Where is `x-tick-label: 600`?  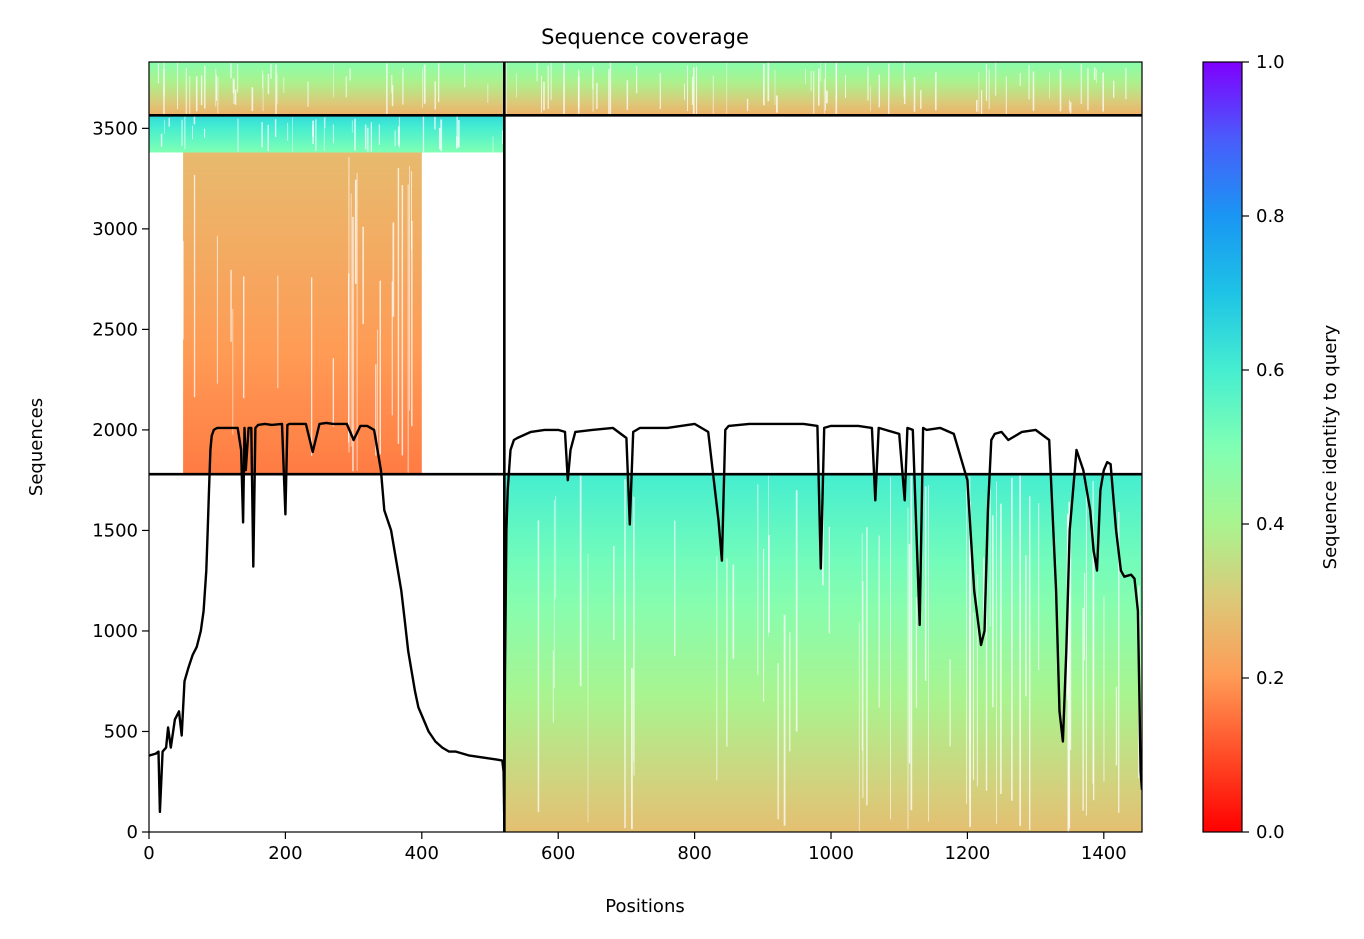
x-tick-label: 600 is located at coordinates (558, 853).